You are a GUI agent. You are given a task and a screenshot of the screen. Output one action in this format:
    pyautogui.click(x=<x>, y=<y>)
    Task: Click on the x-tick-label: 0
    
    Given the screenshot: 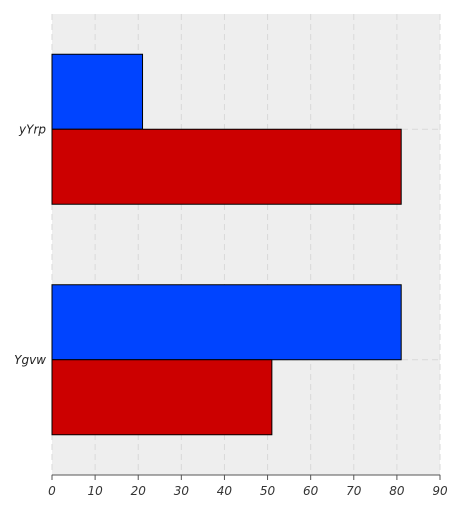 What is the action you would take?
    pyautogui.click(x=52, y=491)
    